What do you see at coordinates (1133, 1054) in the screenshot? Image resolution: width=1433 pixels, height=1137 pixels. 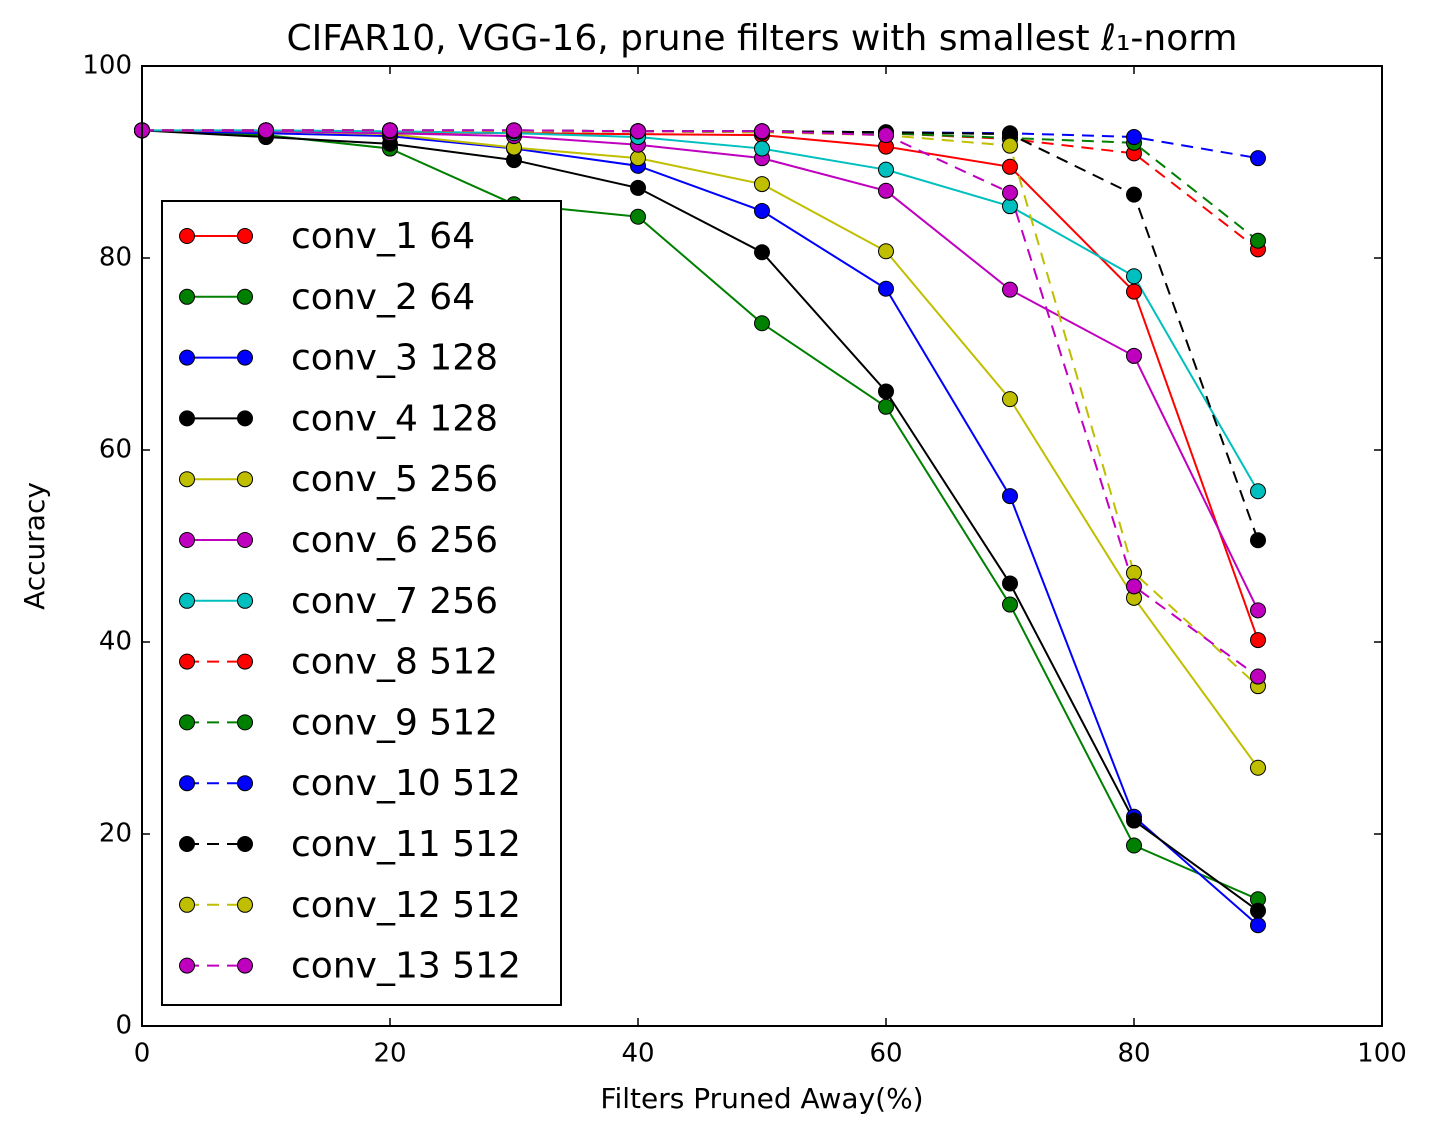 I see `x-tick-label: 80` at bounding box center [1133, 1054].